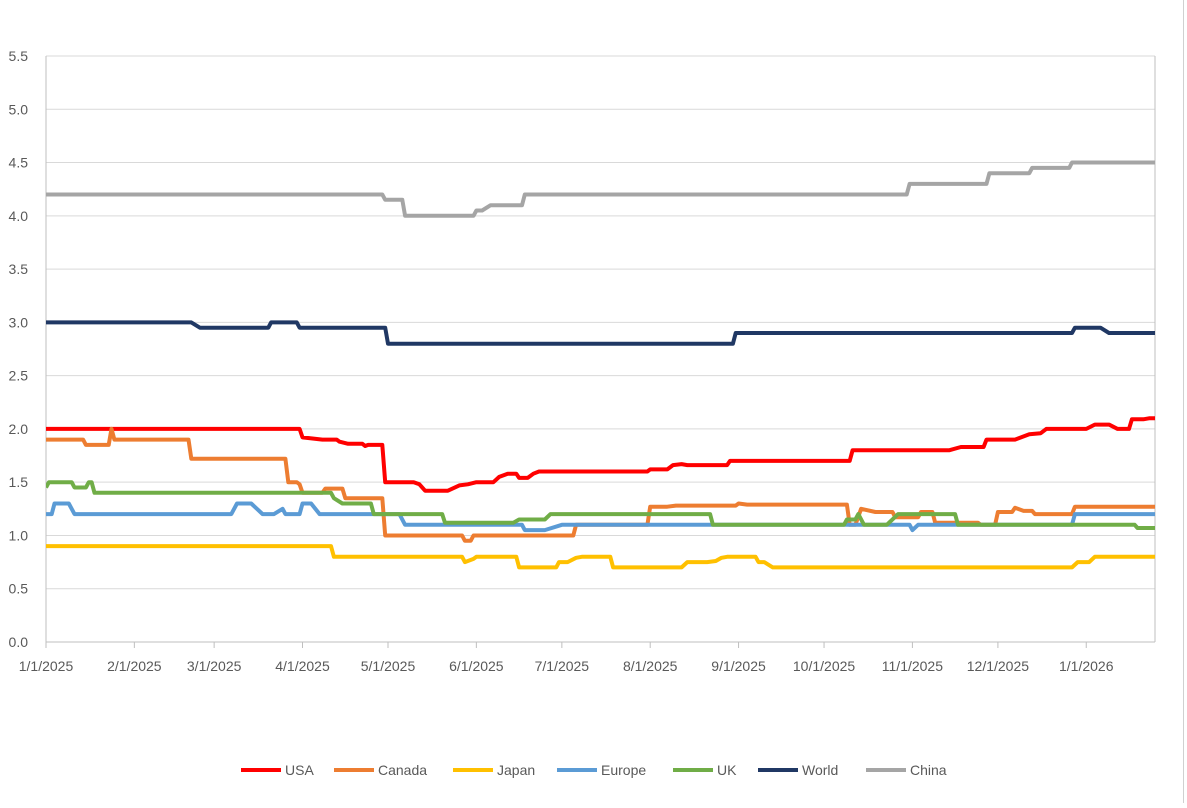 The image size is (1187, 808). Describe the element at coordinates (19, 429) in the screenshot. I see `y-tick-label: 2.0` at that location.